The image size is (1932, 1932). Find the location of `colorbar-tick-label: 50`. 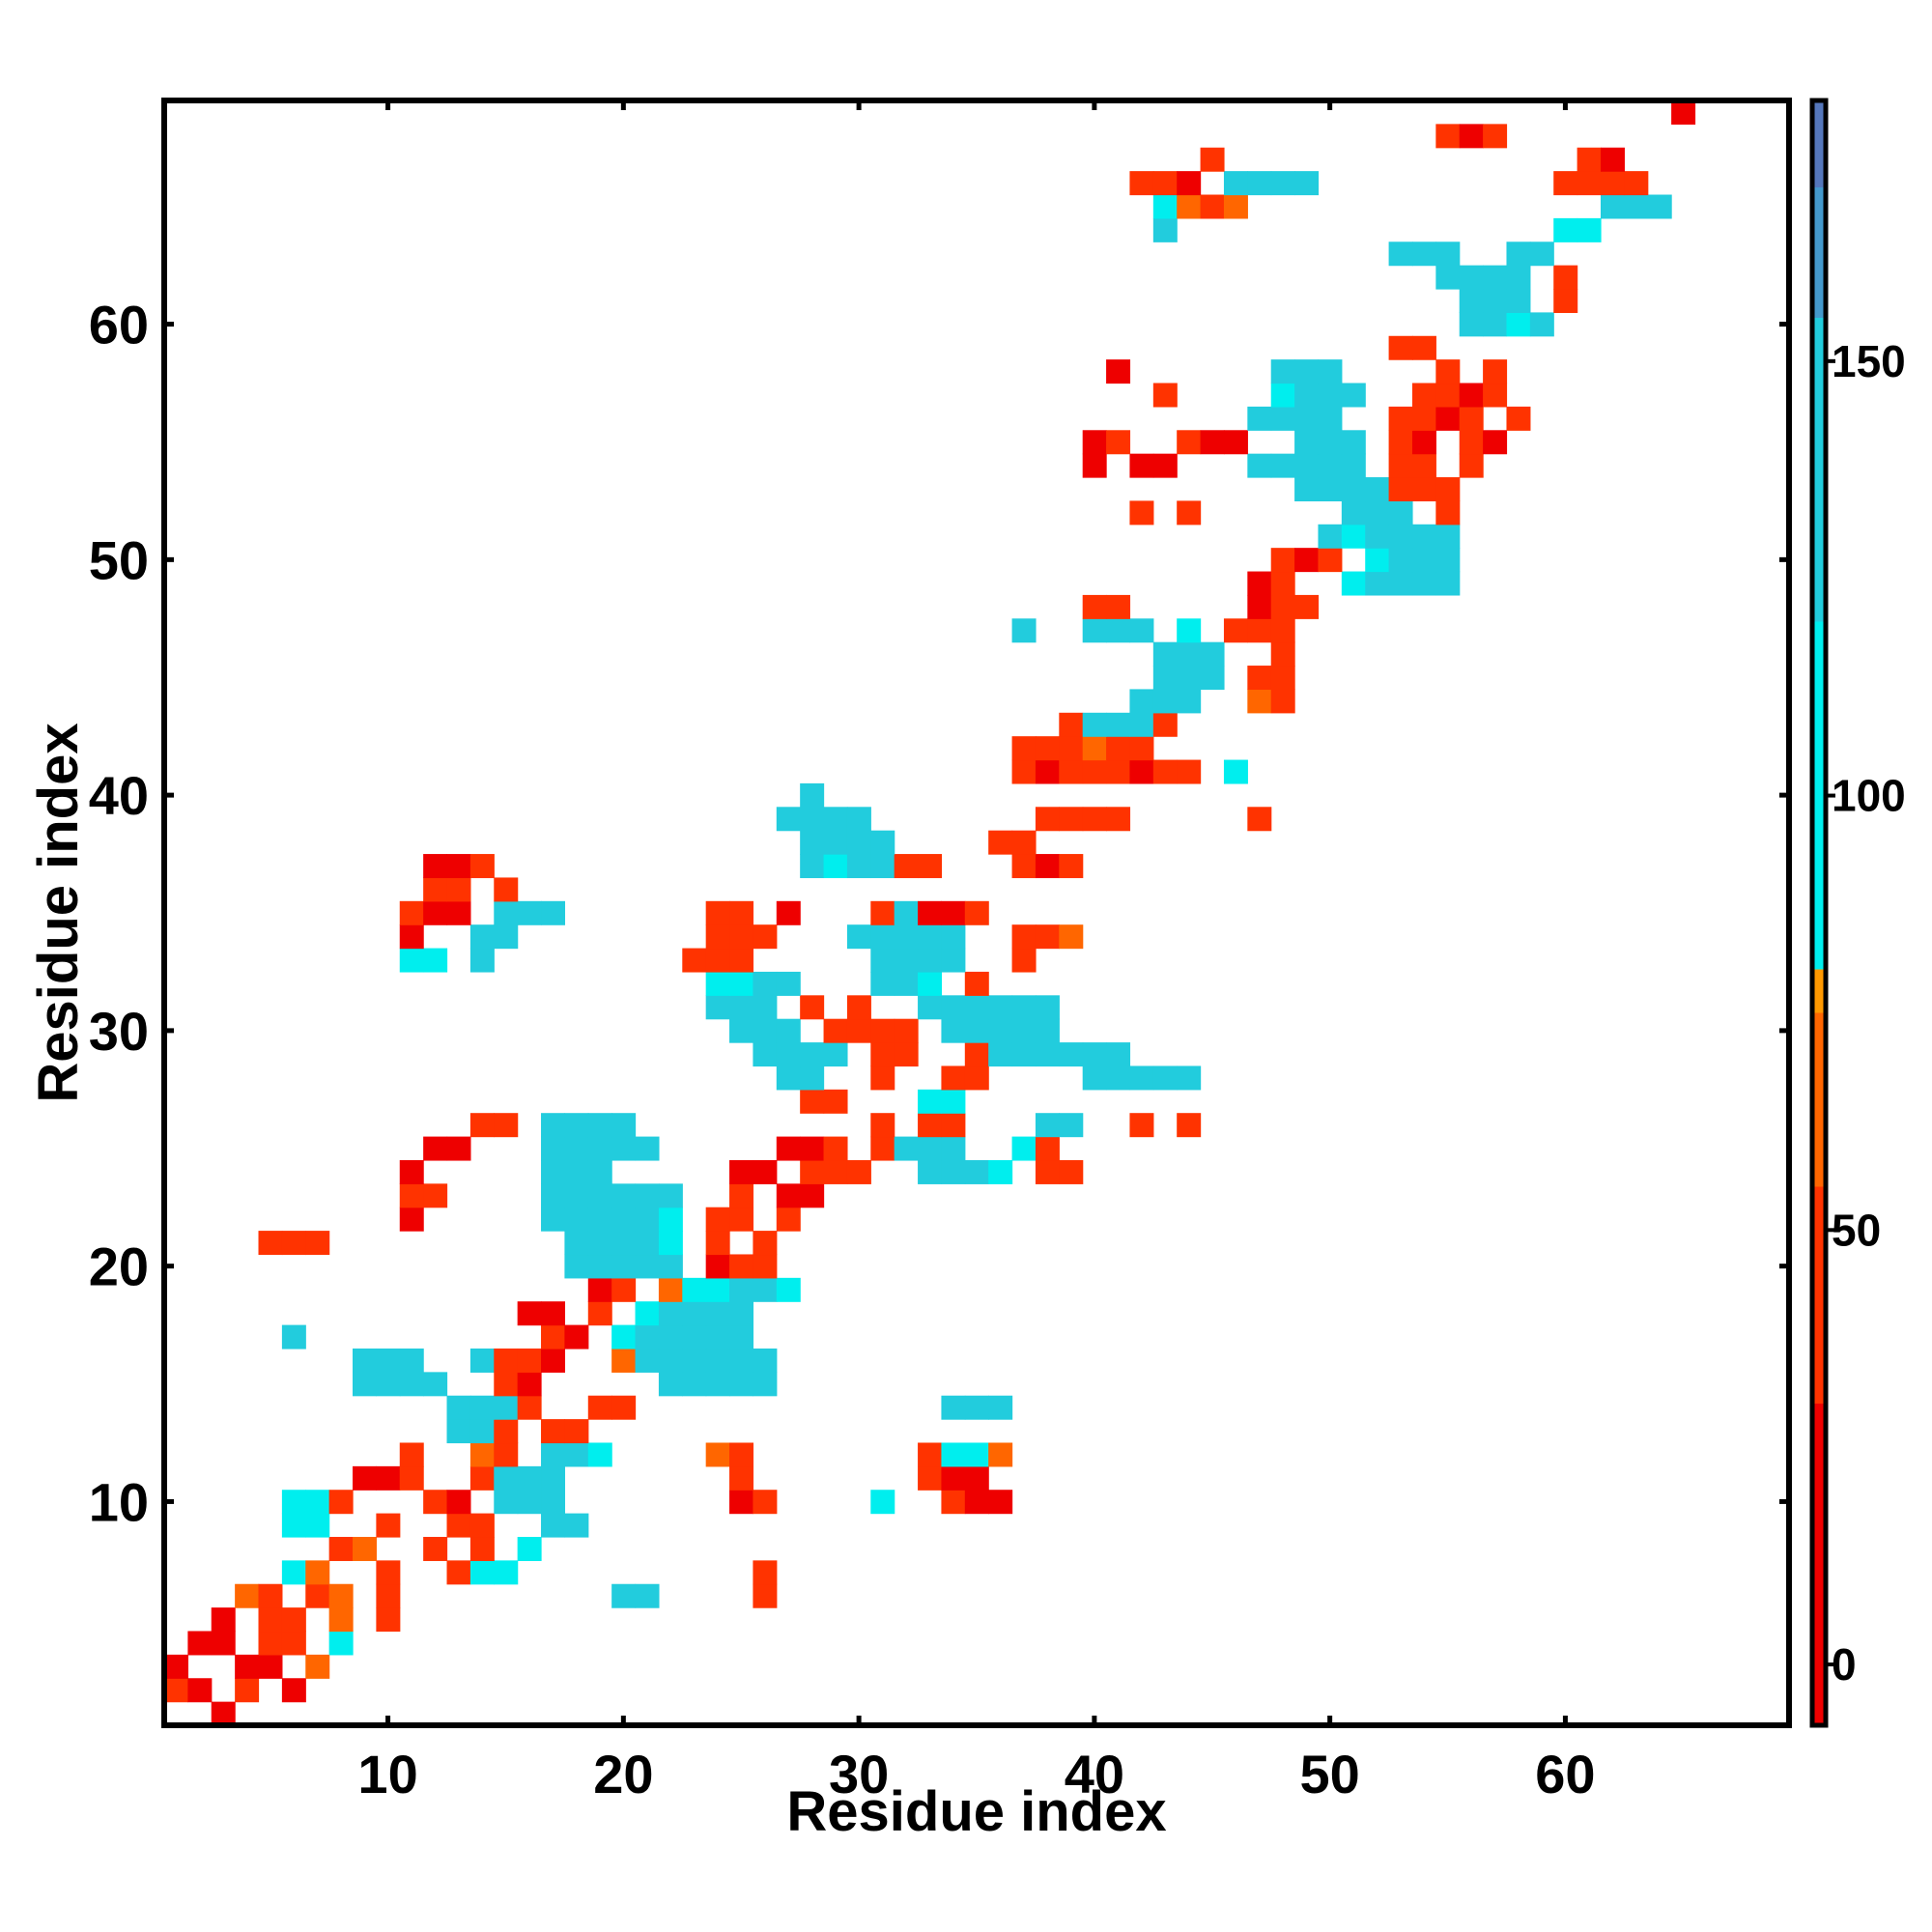

colorbar-tick-label: 50 is located at coordinates (1856, 1230).